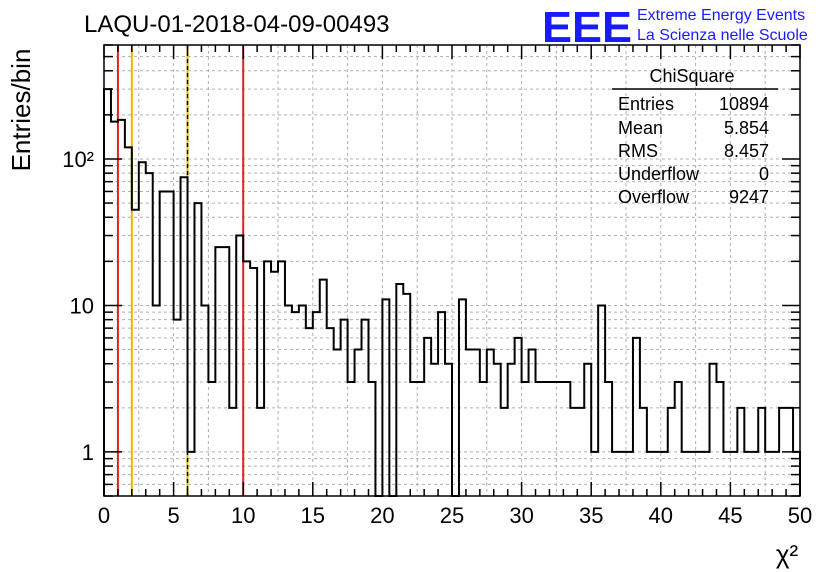  Describe the element at coordinates (646, 104) in the screenshot. I see `stats-label-entries: Entries` at that location.